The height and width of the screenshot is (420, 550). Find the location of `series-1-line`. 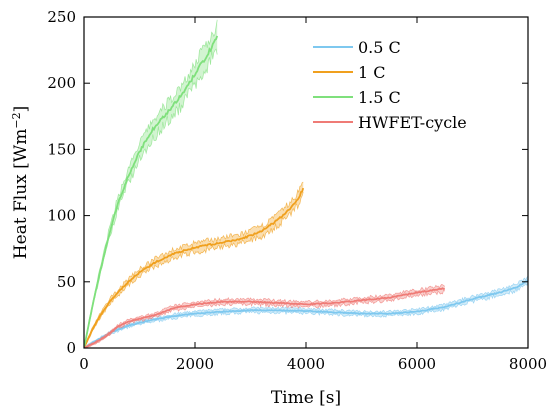

series-1-line is located at coordinates (306, 313).